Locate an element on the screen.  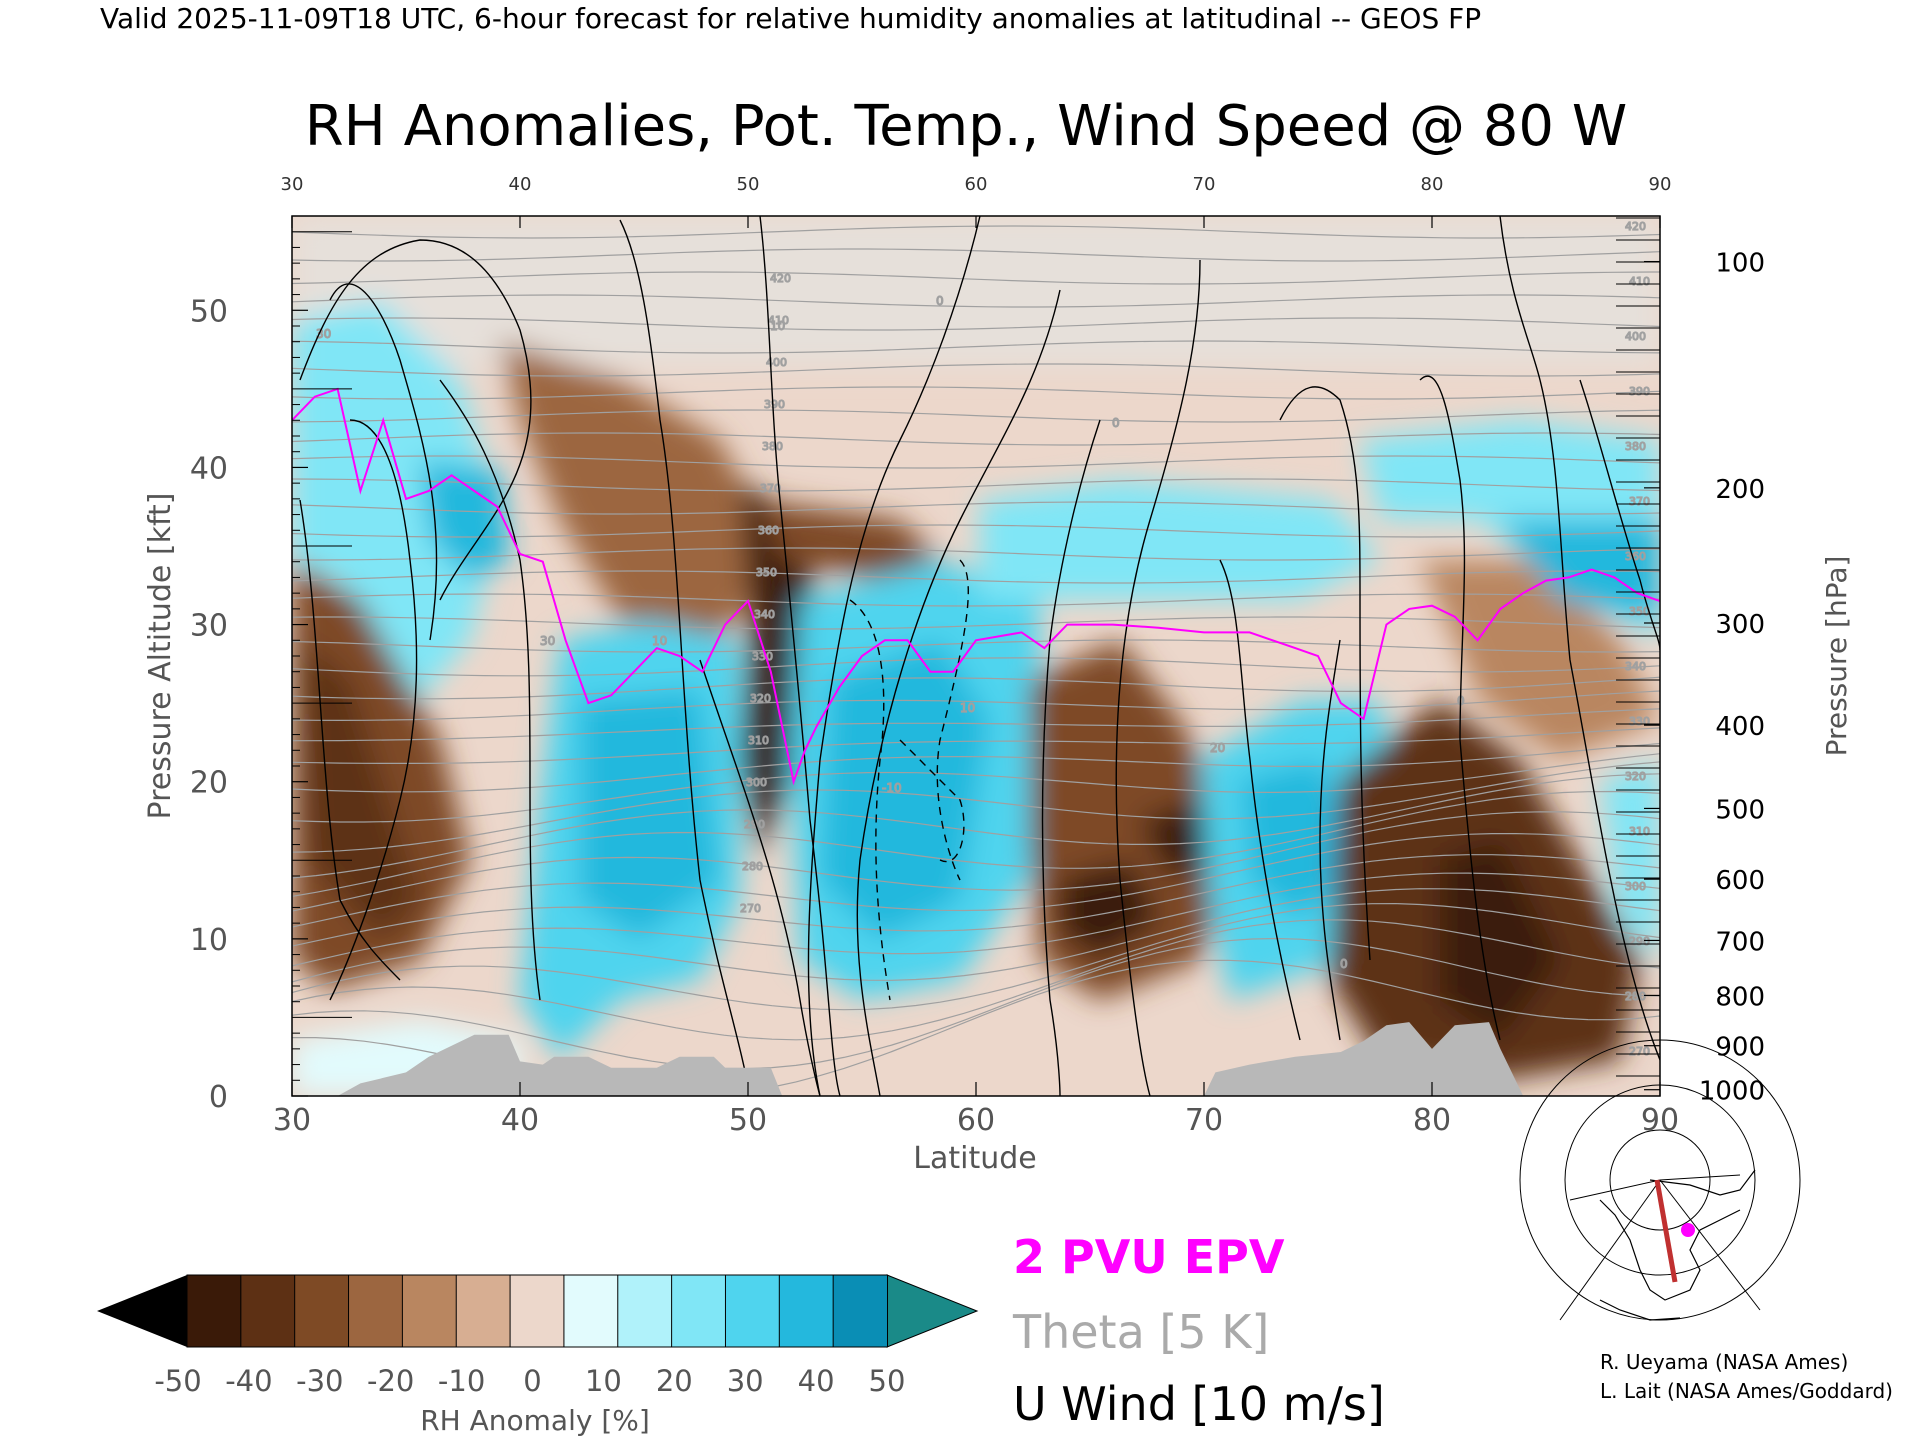
wind-label: 30 is located at coordinates (323, 334).